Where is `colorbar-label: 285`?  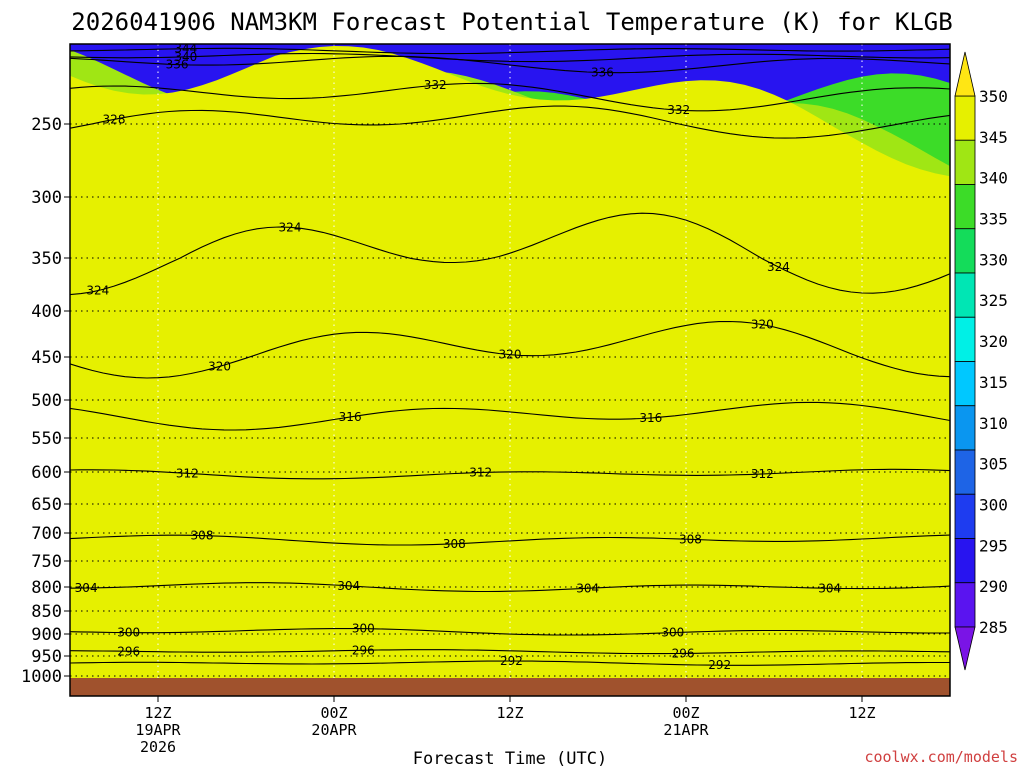 colorbar-label: 285 is located at coordinates (993, 627).